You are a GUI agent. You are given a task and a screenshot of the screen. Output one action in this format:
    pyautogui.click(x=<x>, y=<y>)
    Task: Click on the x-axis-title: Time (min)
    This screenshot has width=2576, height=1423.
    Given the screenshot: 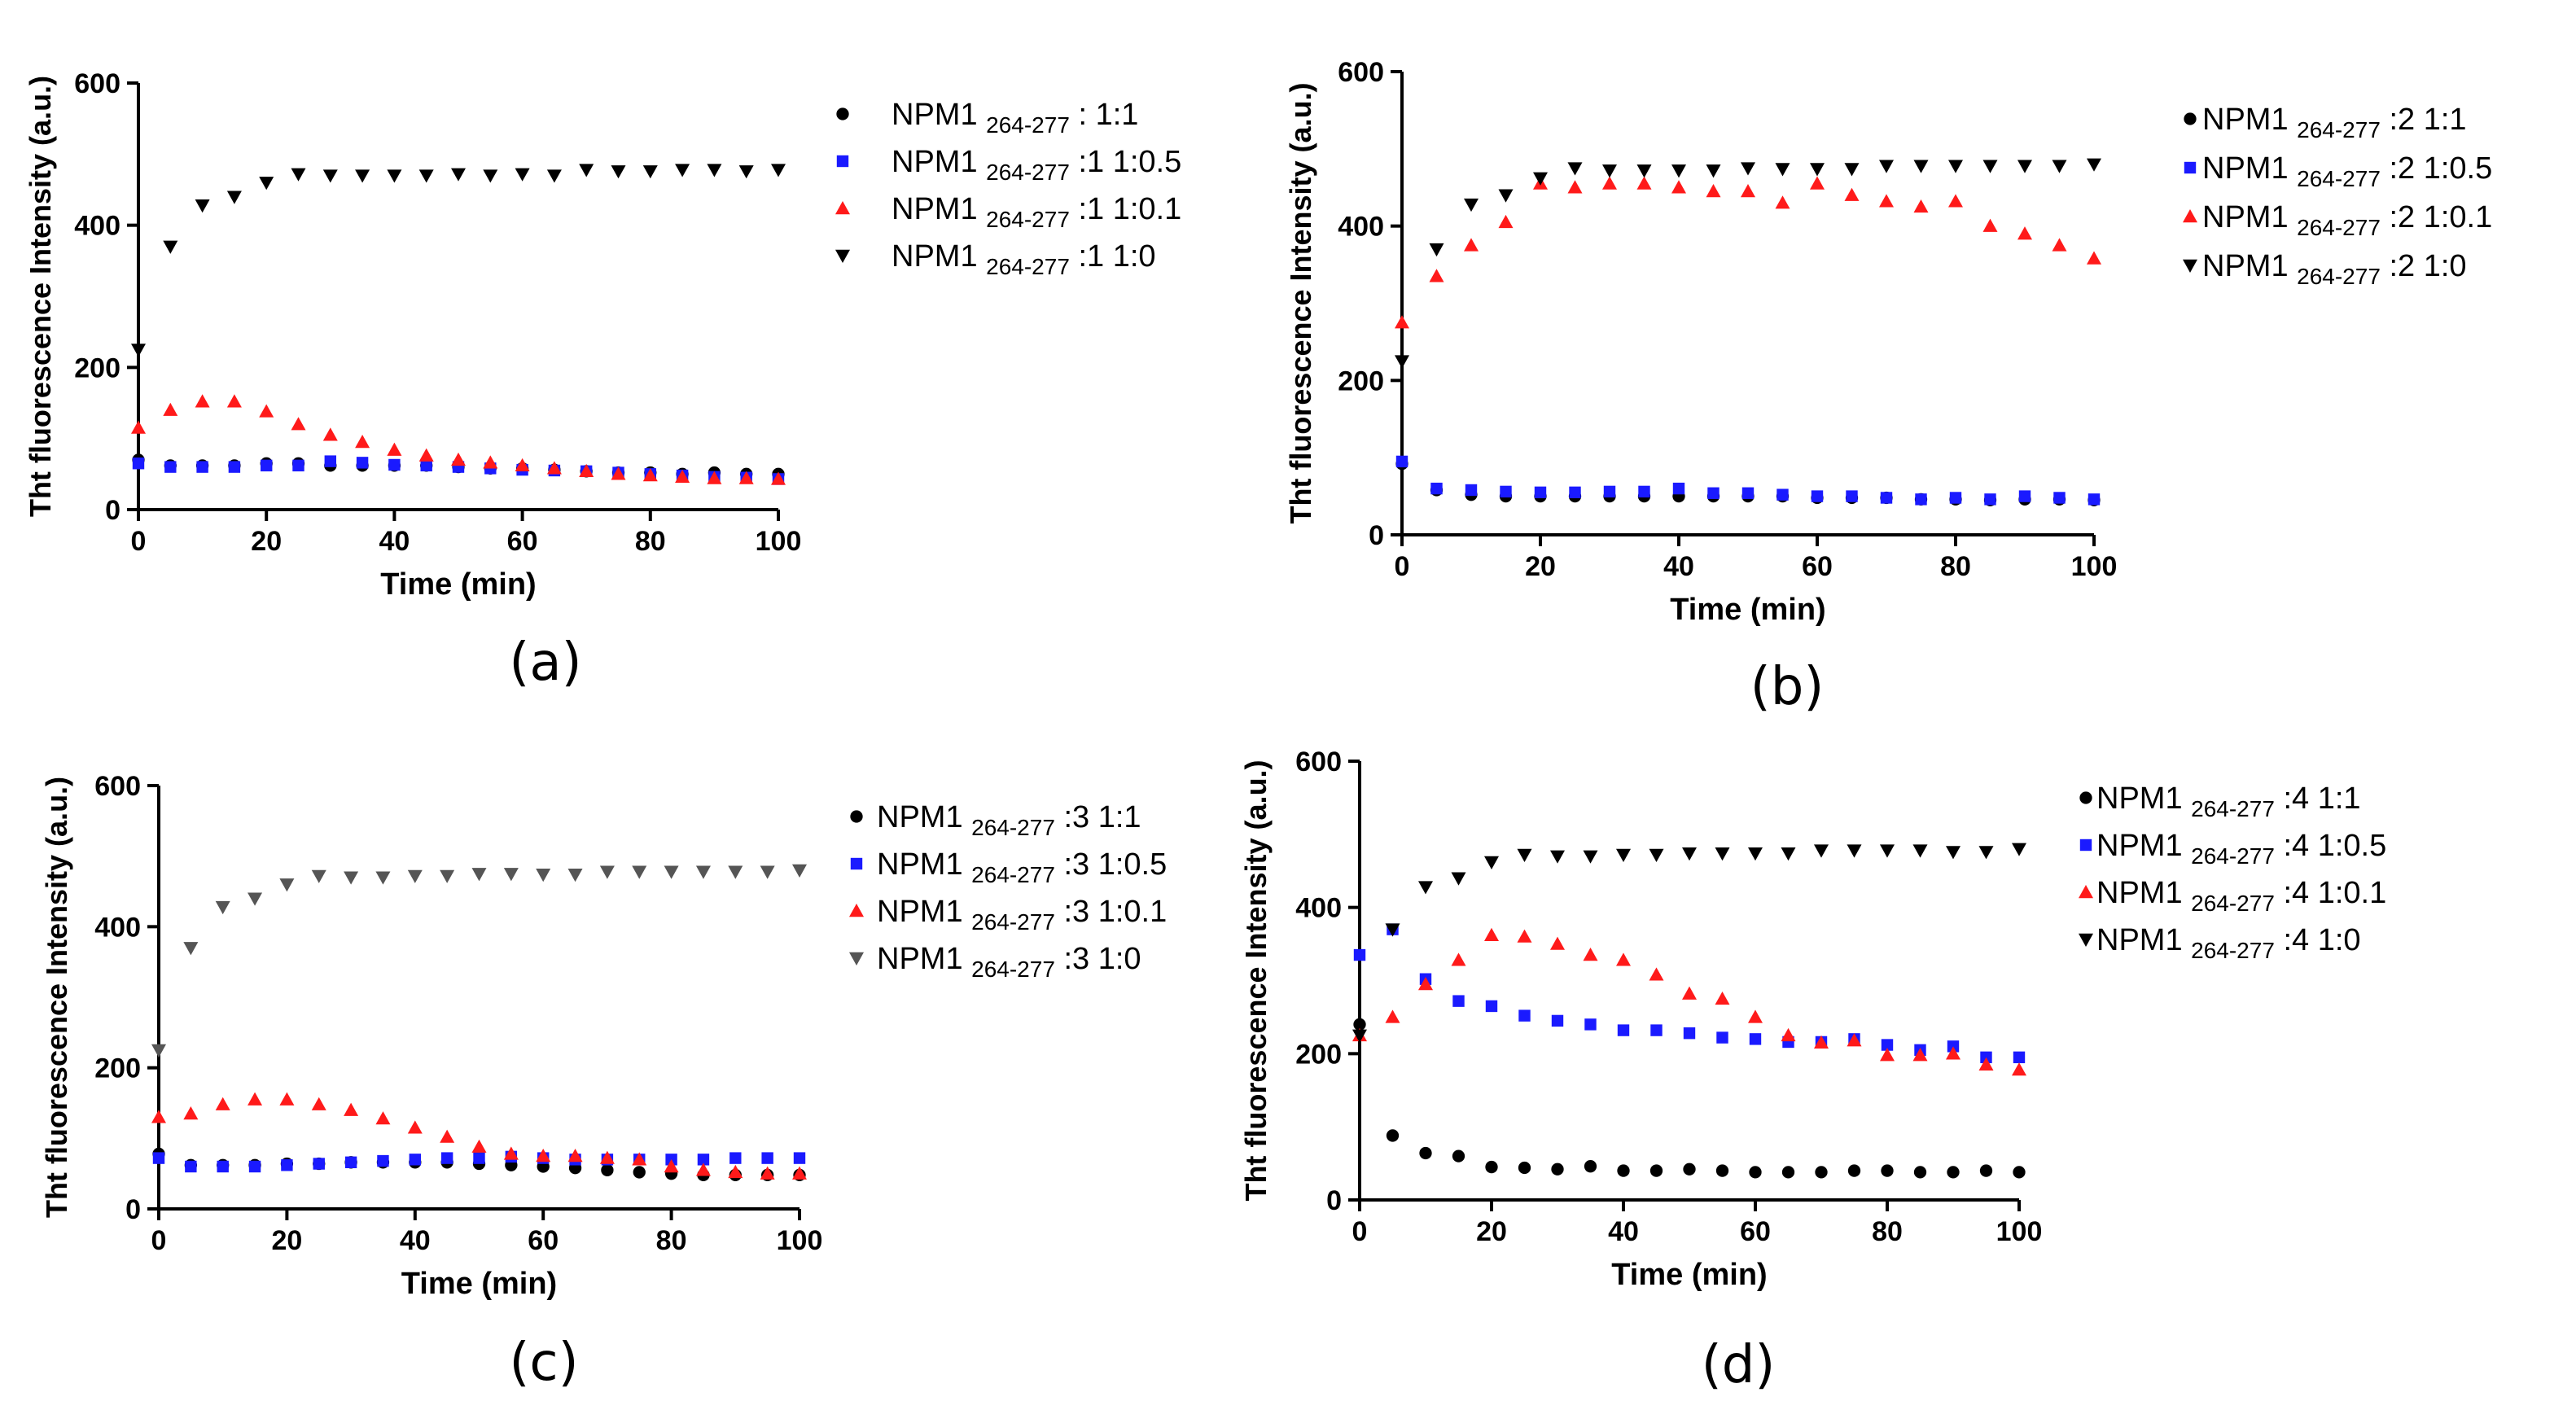 What is the action you would take?
    pyautogui.click(x=479, y=1284)
    